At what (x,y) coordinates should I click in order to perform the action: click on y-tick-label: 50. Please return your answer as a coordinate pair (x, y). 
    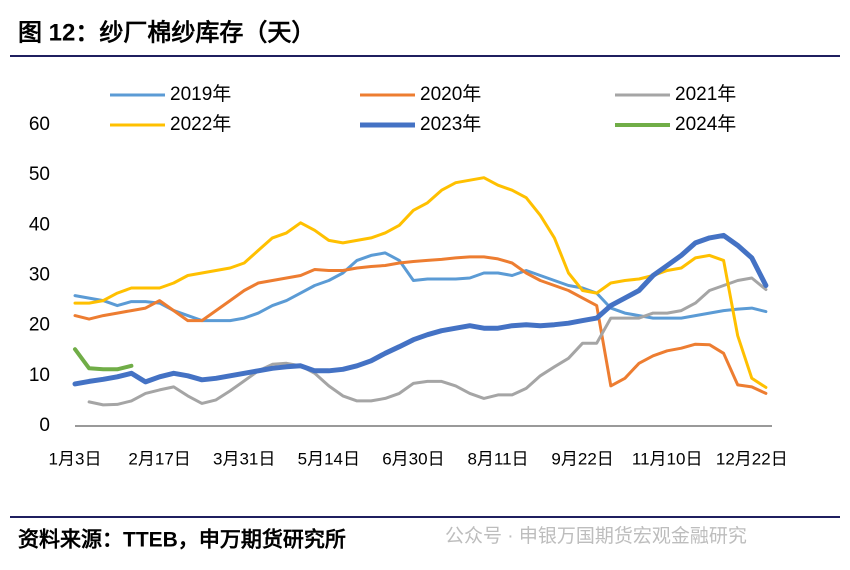
    Looking at the image, I should click on (39, 174).